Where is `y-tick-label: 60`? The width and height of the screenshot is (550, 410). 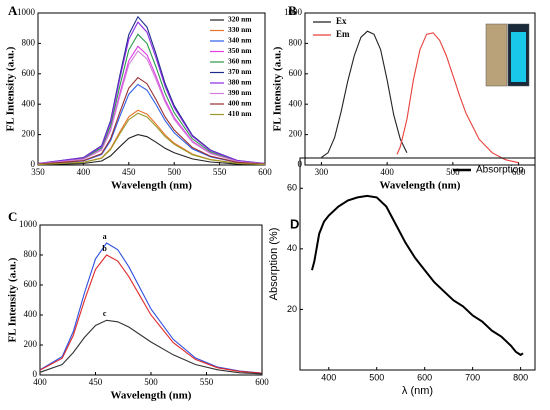
y-tick-label: 60 is located at coordinates (292, 188).